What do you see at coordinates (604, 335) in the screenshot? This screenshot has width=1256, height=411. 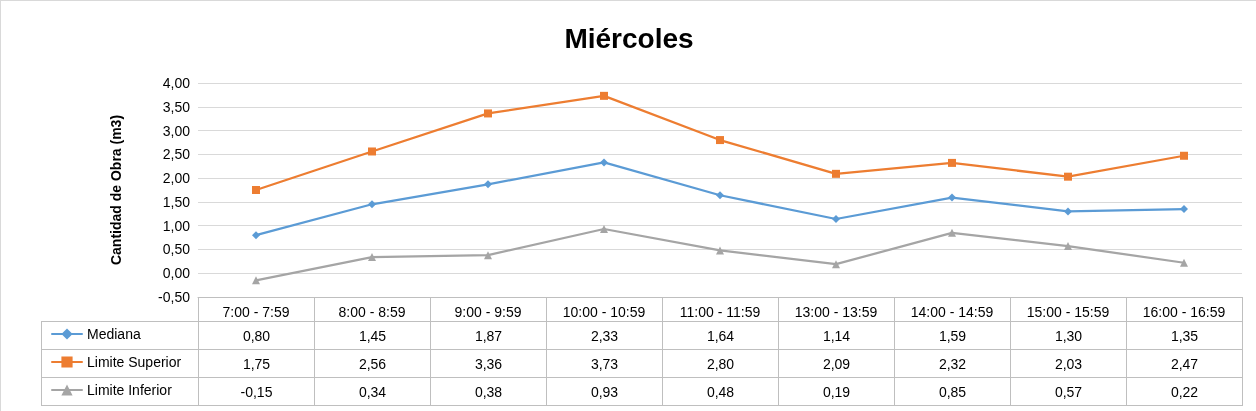 I see `data-label: 2,33` at bounding box center [604, 335].